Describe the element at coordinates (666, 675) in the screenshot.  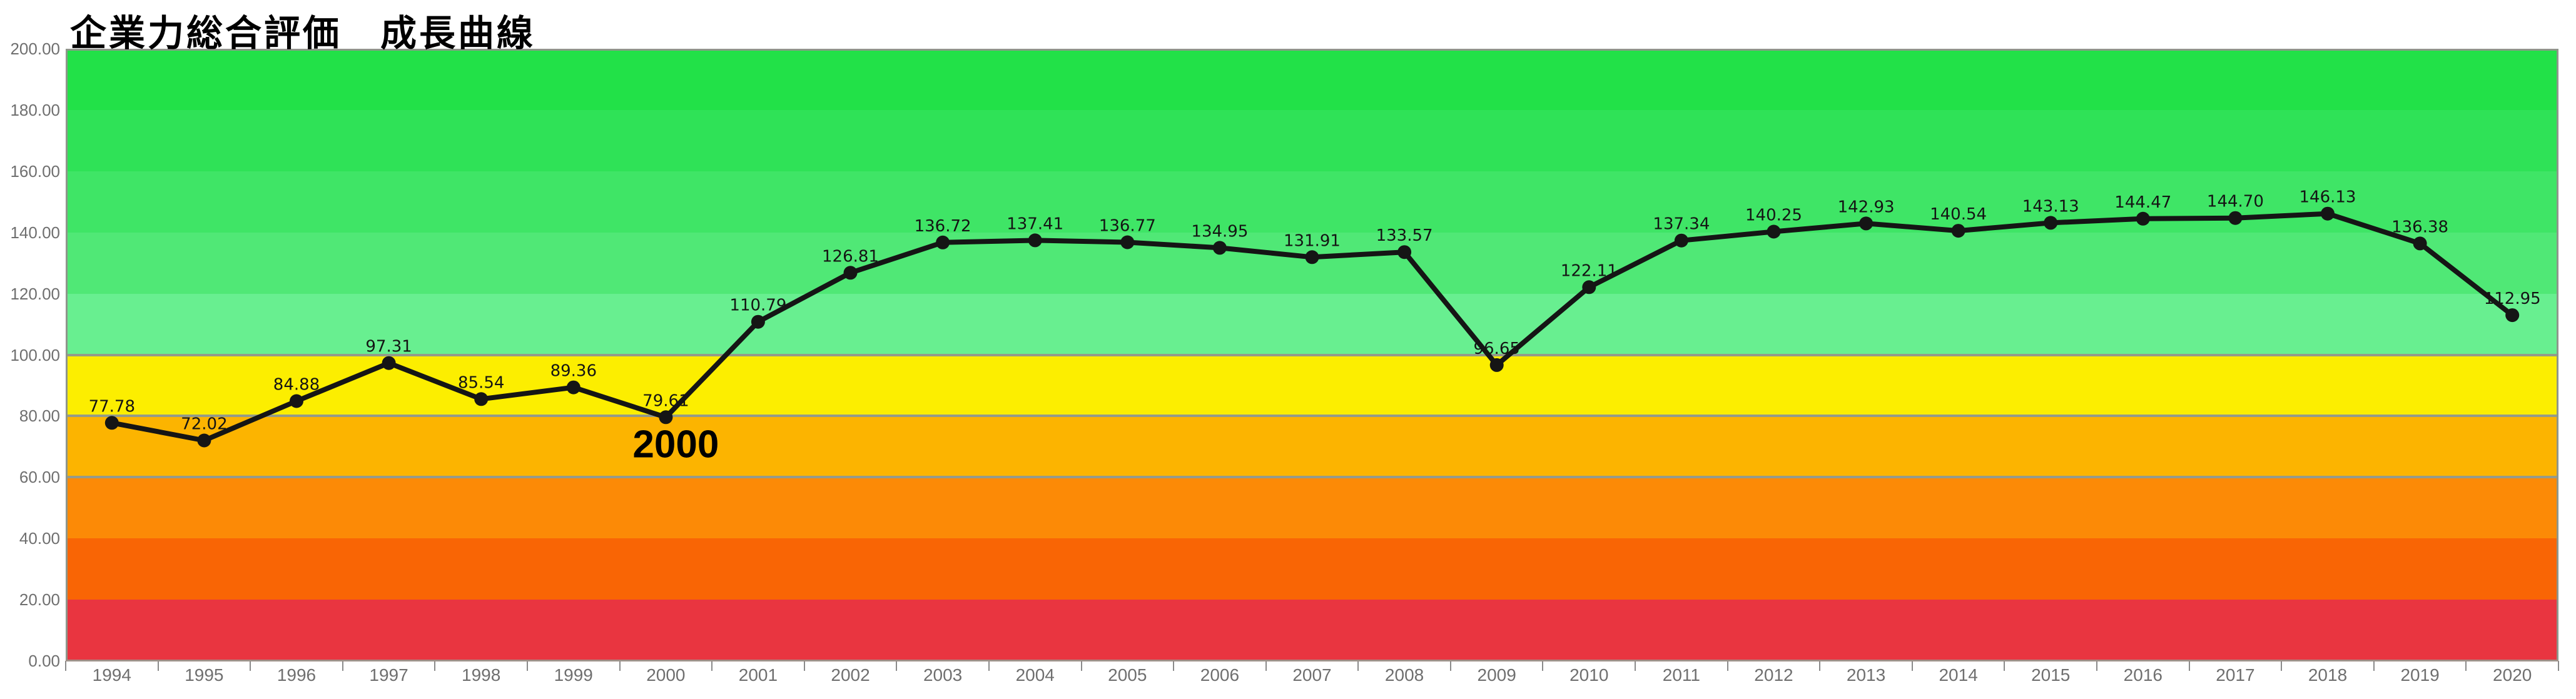
I see `x-tick-label-2000: 2000` at that location.